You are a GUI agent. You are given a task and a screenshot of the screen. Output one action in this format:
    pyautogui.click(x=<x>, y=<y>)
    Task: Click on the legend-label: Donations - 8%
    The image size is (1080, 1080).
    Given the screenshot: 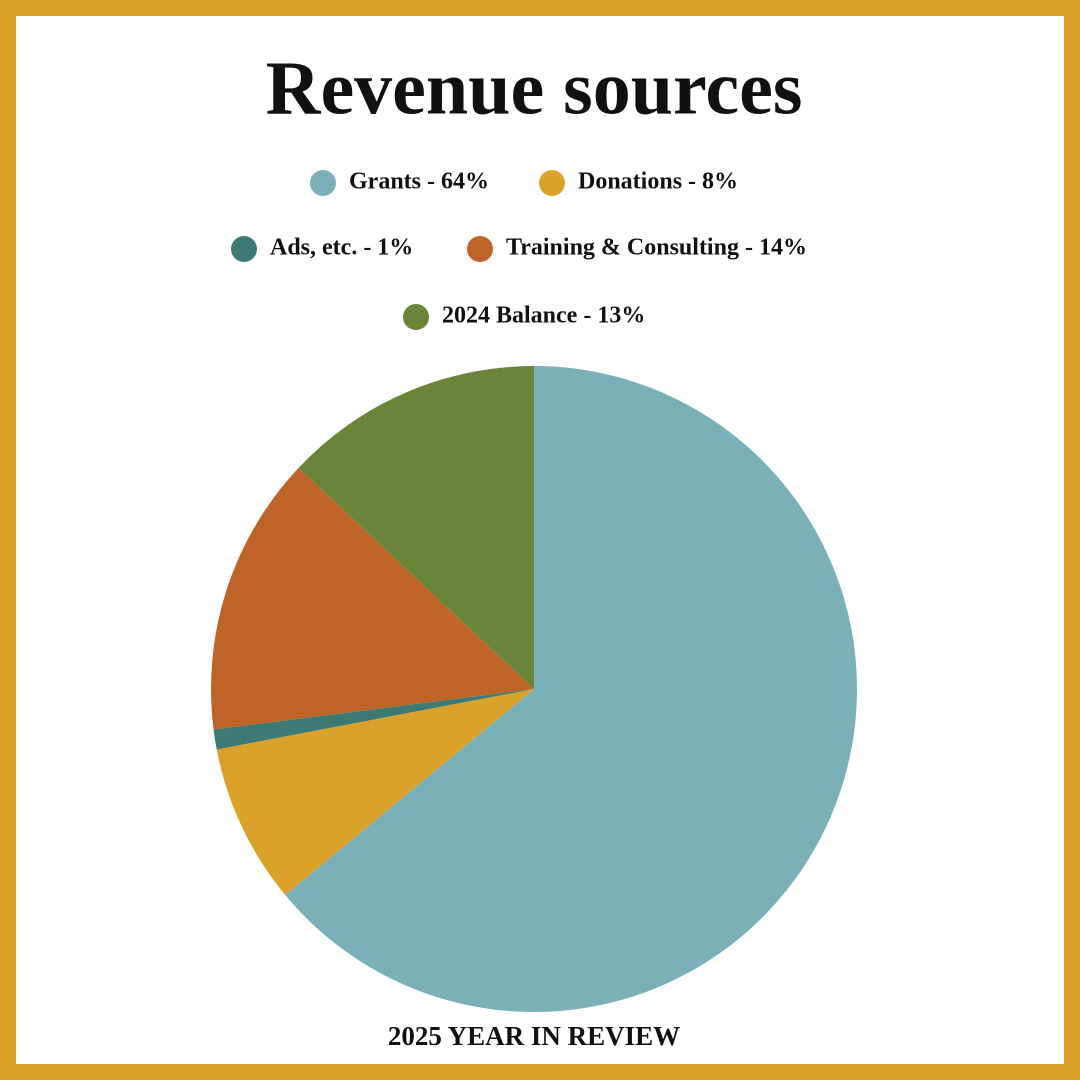 What is the action you would take?
    pyautogui.click(x=658, y=182)
    